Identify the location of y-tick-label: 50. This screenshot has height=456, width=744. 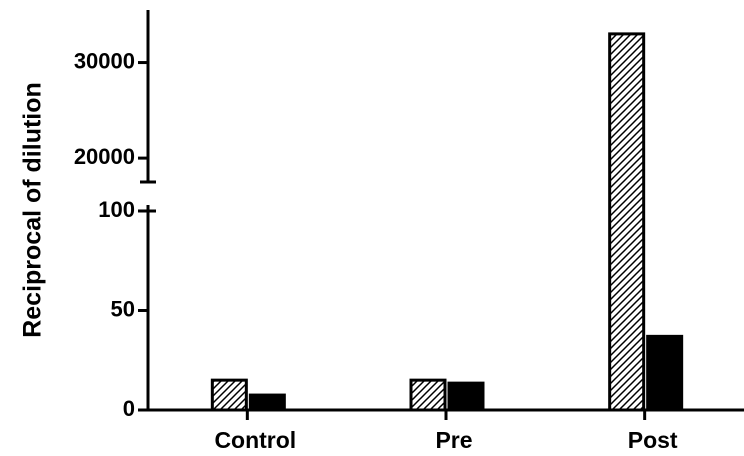
(123, 308).